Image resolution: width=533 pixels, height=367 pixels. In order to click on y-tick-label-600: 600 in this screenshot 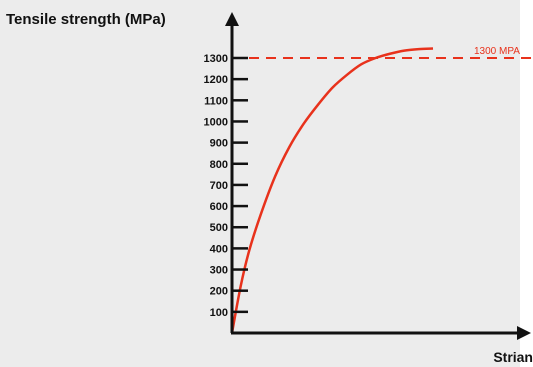, I will do `click(219, 207)`.